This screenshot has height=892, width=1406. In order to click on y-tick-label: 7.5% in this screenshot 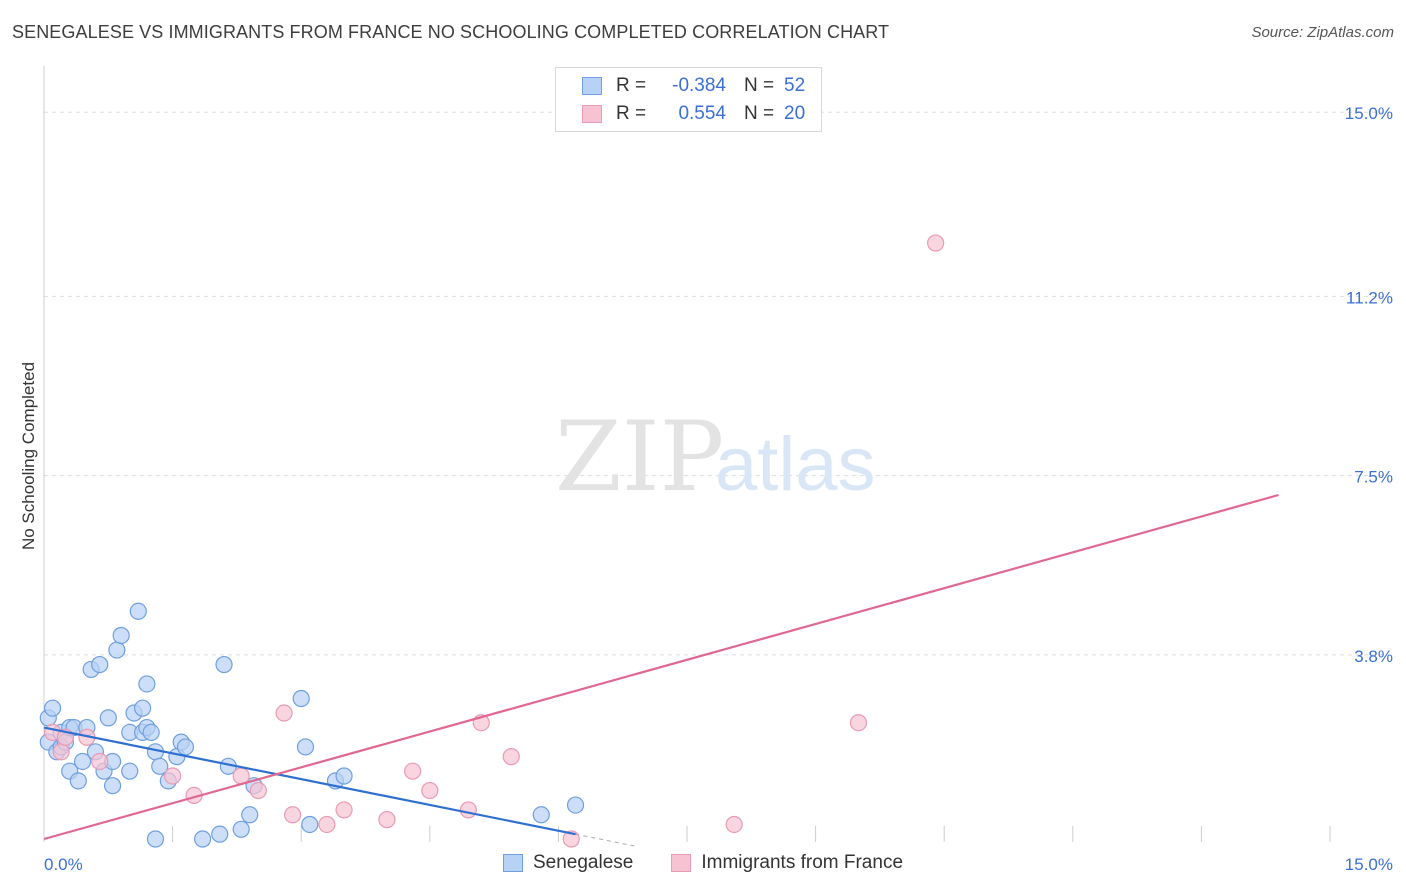, I will do `click(1373, 477)`.